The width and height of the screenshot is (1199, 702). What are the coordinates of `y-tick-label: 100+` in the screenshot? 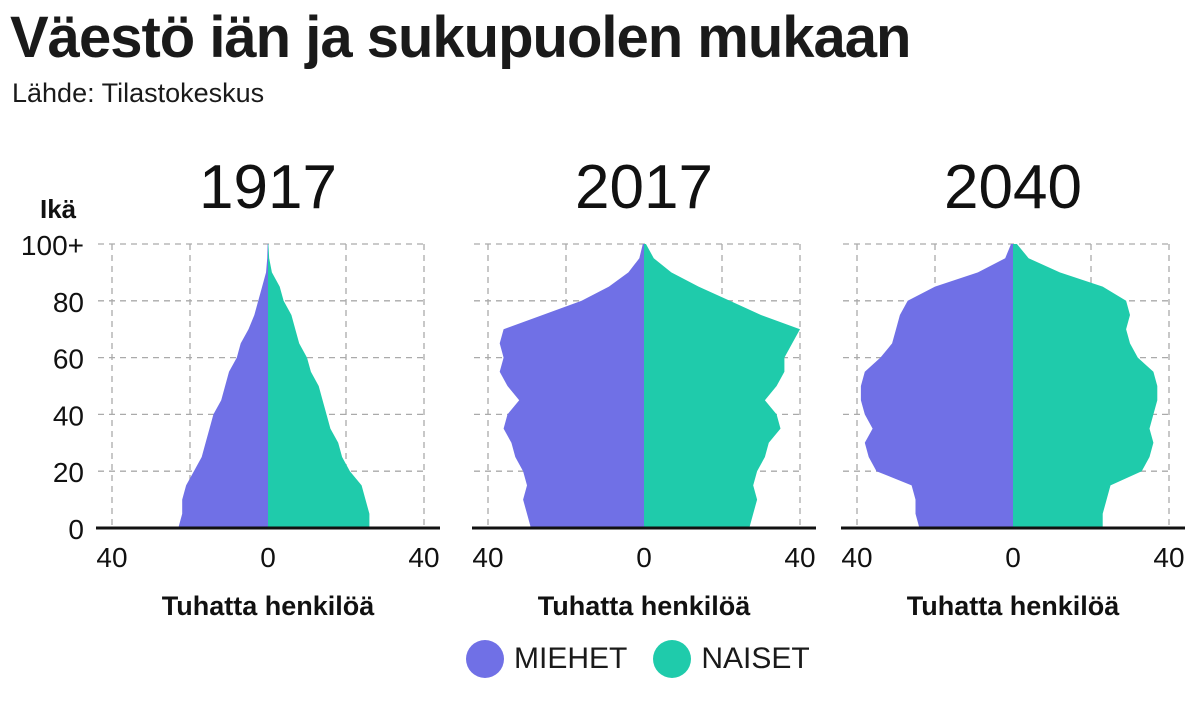 It's located at (52, 245).